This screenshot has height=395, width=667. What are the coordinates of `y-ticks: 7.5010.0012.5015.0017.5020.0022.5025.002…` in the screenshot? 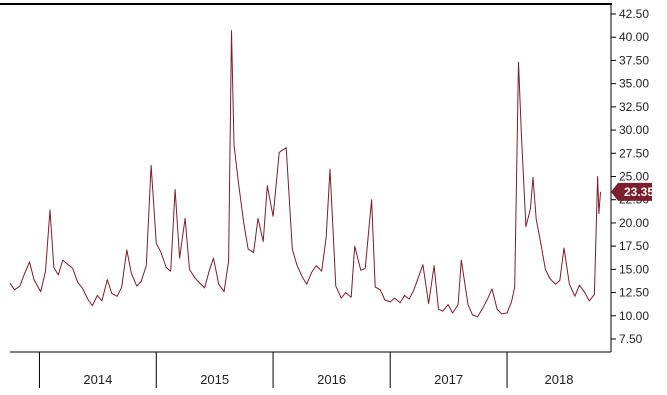 It's located at (630, 176).